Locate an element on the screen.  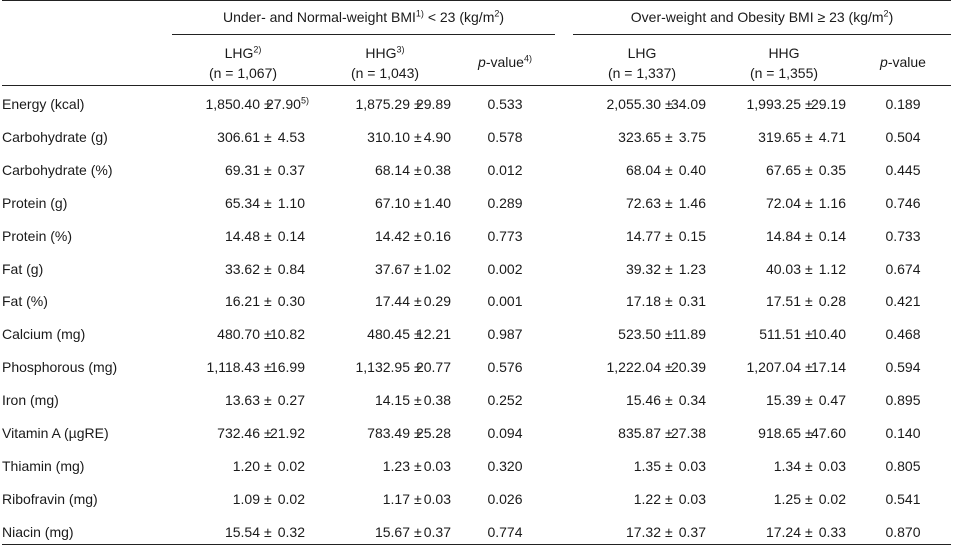
p-value-cell: 0.674 is located at coordinates (903, 268).